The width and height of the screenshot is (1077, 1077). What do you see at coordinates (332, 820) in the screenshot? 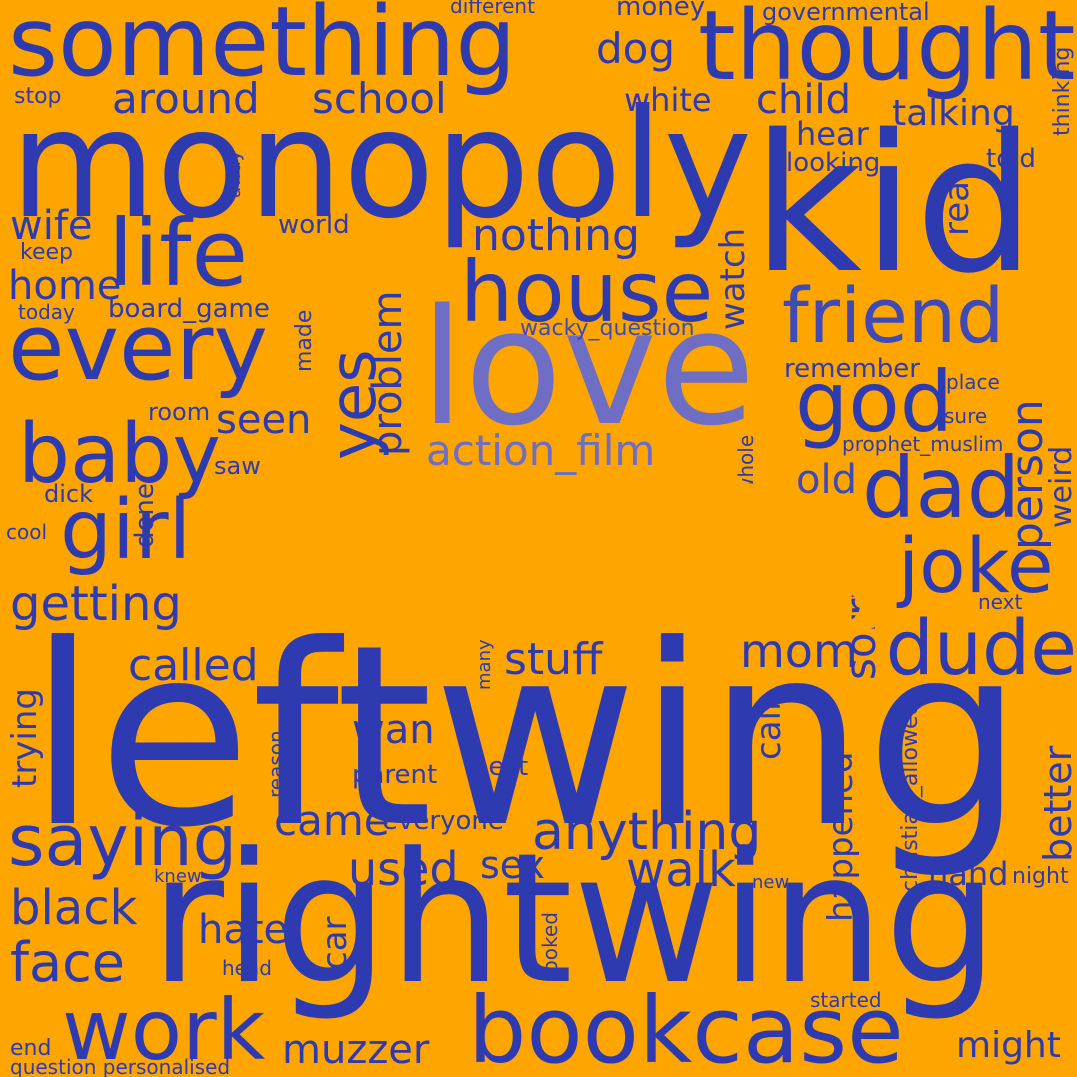
I see `word-came: came` at bounding box center [332, 820].